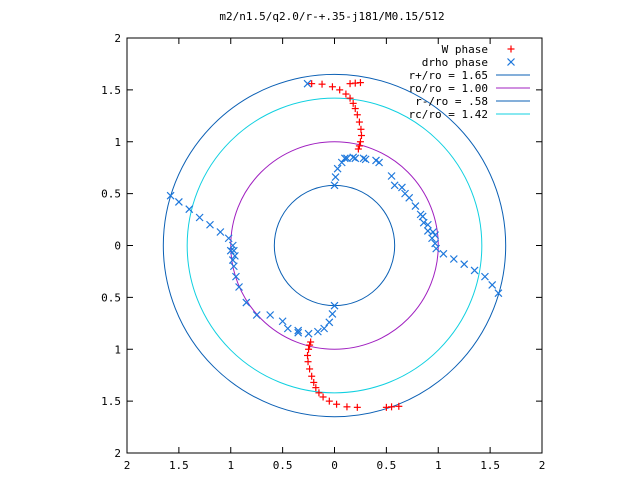  Describe the element at coordinates (117, 246) in the screenshot. I see `y-tick-label-4: 0` at that location.